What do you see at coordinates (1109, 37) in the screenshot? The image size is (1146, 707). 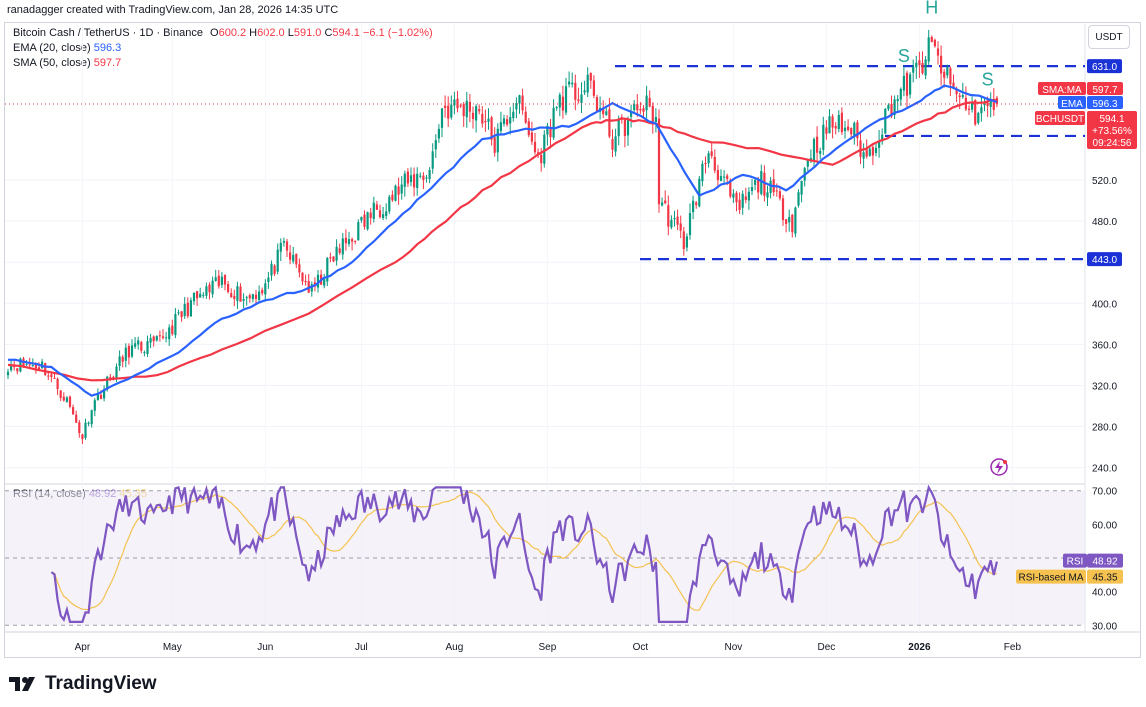 I see `currency-unit-button: USDT` at bounding box center [1109, 37].